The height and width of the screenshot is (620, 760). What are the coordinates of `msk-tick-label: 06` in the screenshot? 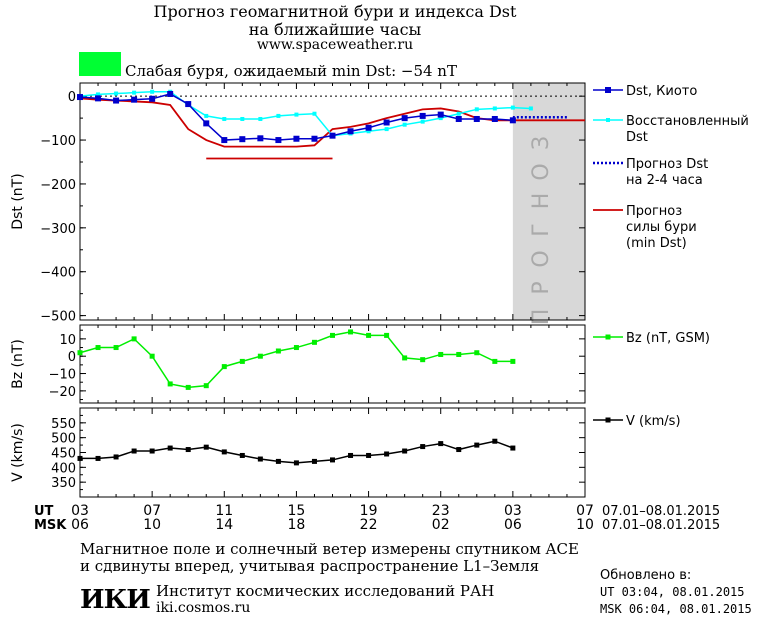 It's located at (513, 525).